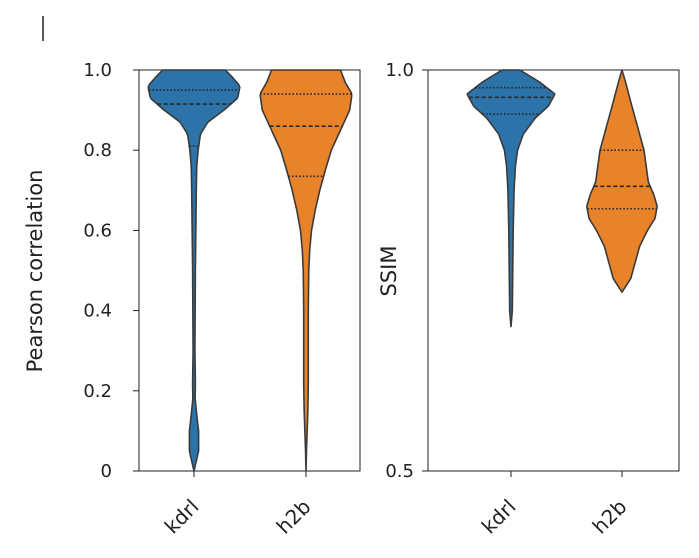 Image resolution: width=699 pixels, height=558 pixels. I want to click on y-tick-label: 0, so click(106, 471).